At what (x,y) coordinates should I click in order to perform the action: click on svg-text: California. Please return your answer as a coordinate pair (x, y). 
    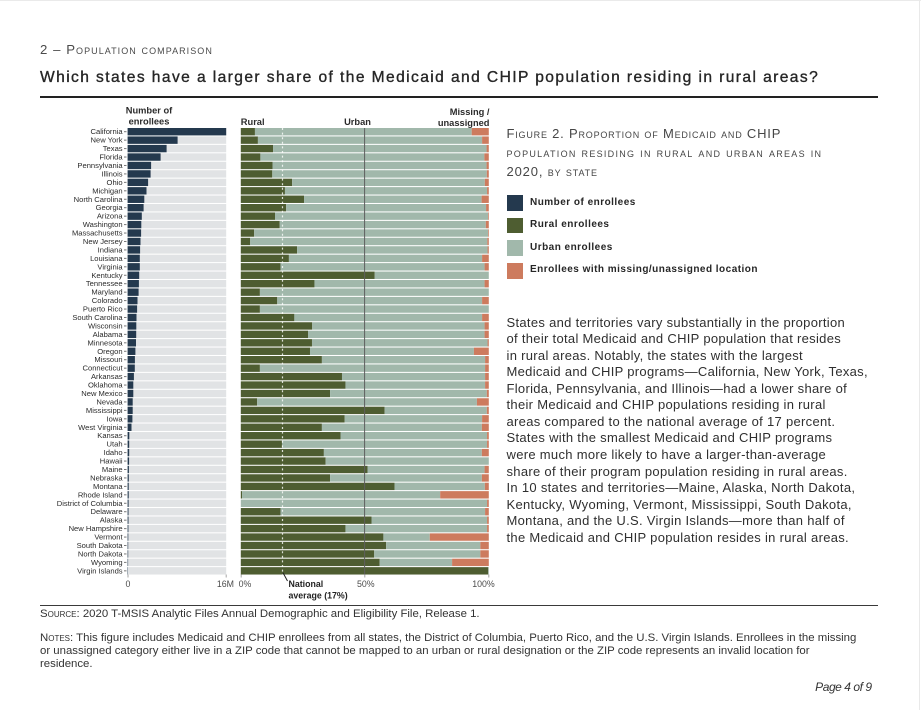
    Looking at the image, I should click on (107, 131).